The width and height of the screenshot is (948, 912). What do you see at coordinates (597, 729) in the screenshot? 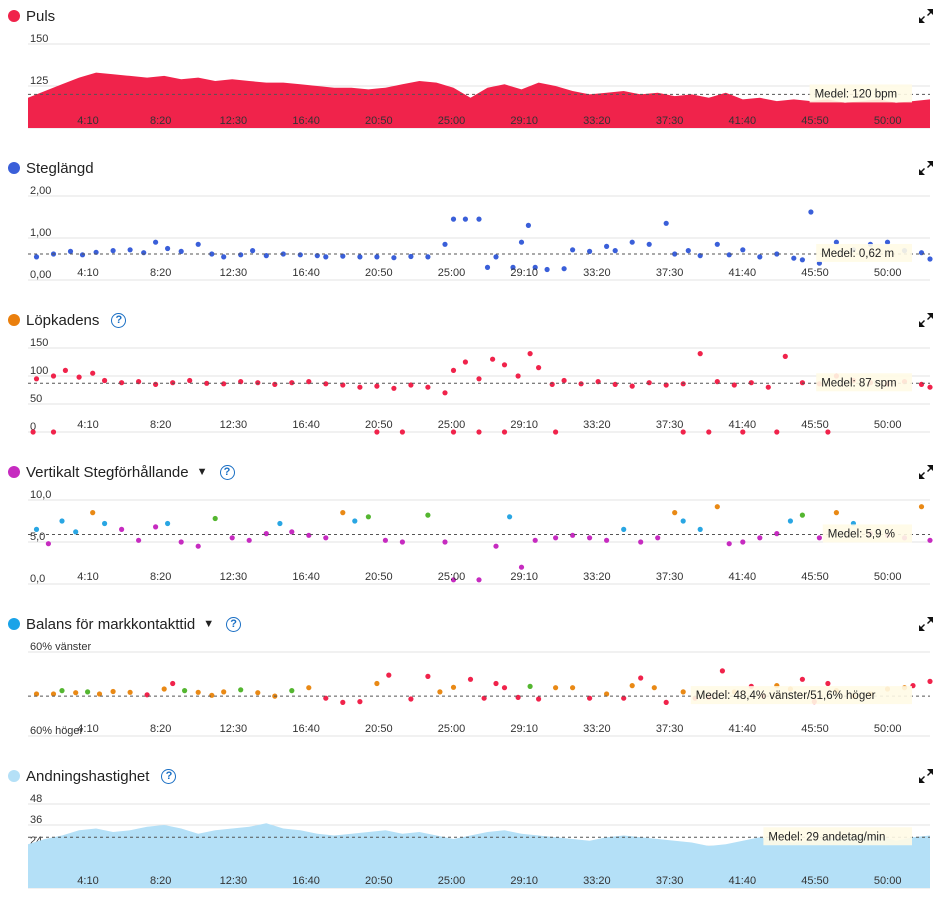
I see `x-tick-label: 33:20` at bounding box center [597, 729].